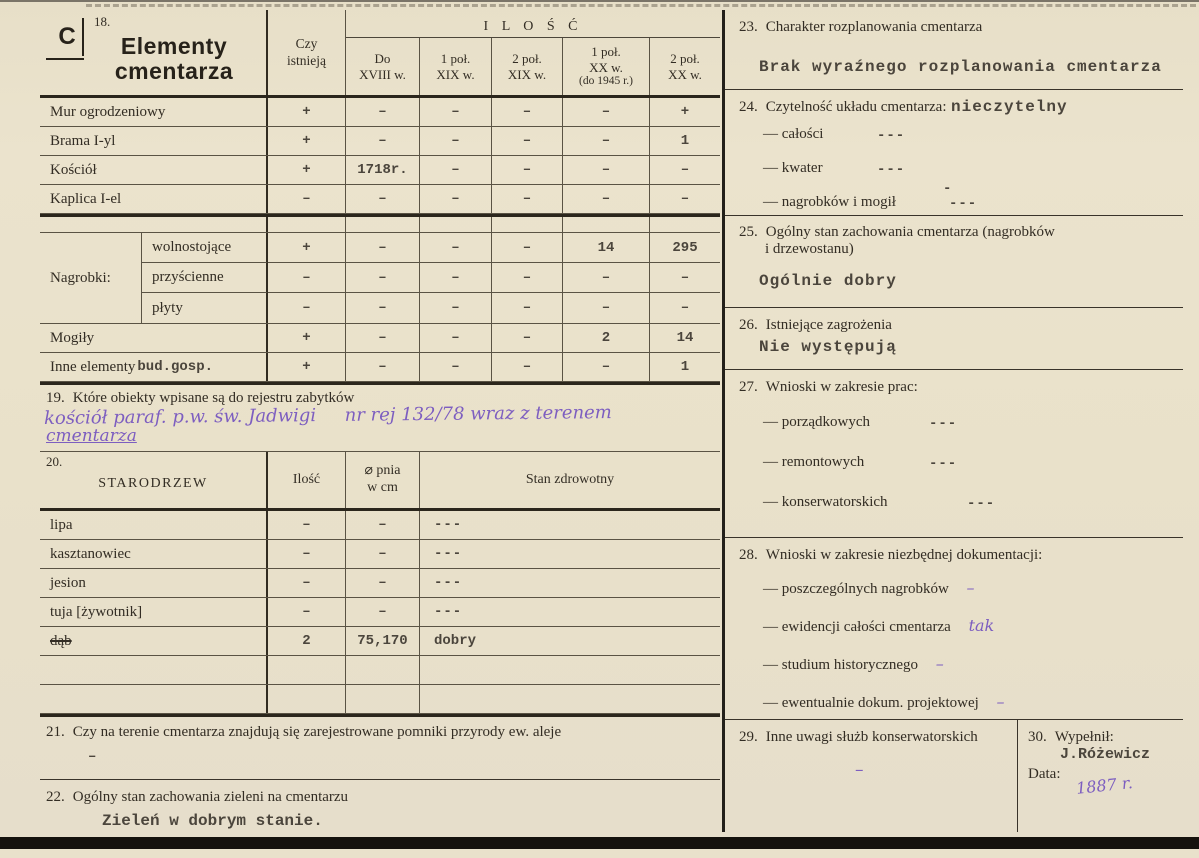 Image resolution: width=1199 pixels, height=858 pixels. Describe the element at coordinates (960, 67) in the screenshot. I see `typed-answer: Brak wyraźnego rozplanowania cmentarza` at that location.